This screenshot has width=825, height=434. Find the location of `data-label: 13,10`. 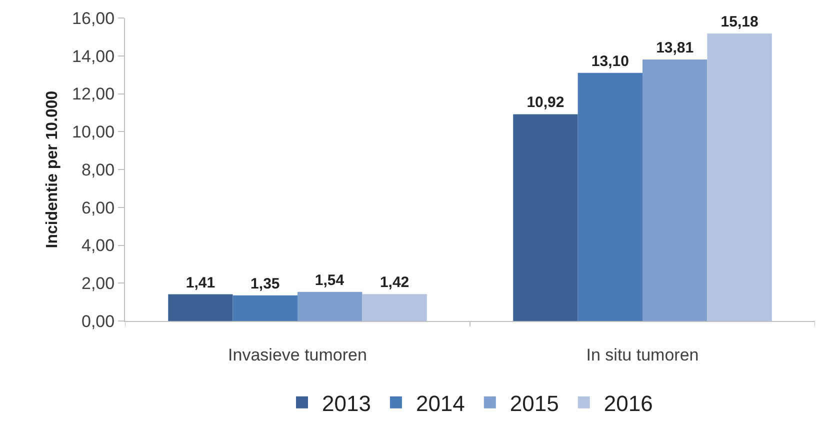

data-label: 13,10 is located at coordinates (610, 61).